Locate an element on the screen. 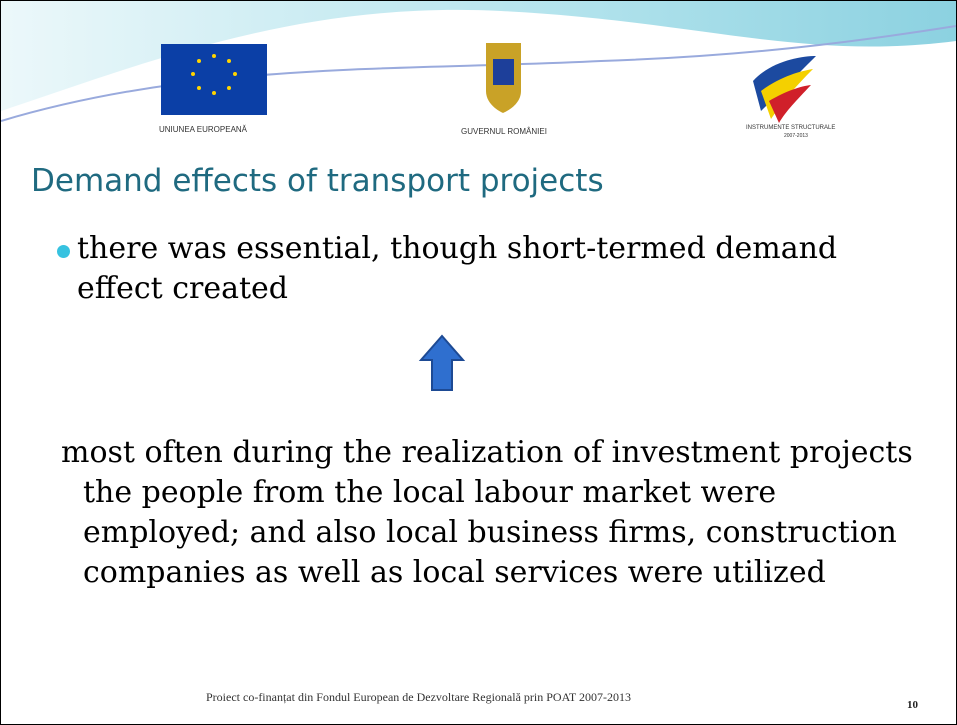 The width and height of the screenshot is (957, 725). bullet-dot is located at coordinates (63, 251).